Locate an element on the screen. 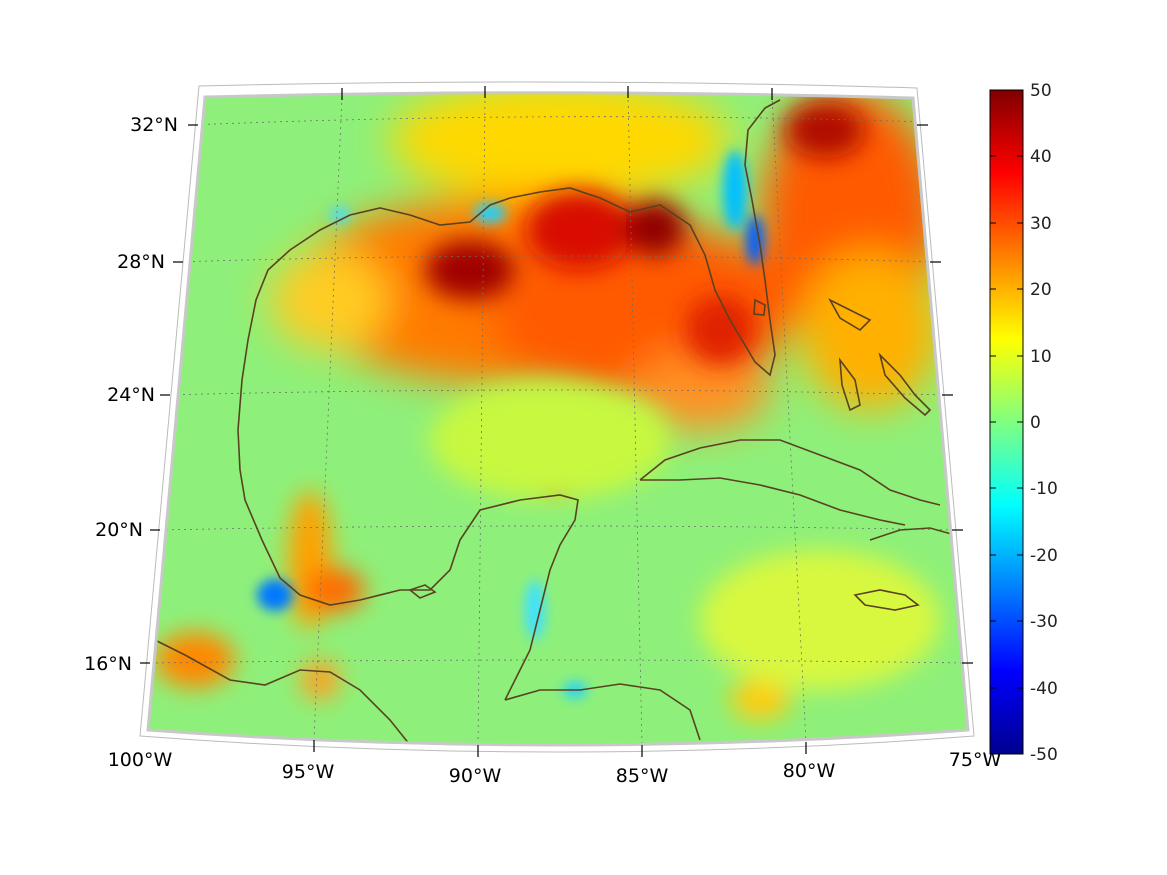 This screenshot has height=875, width=1167. coast-lake-okeechobee is located at coordinates (759, 307).